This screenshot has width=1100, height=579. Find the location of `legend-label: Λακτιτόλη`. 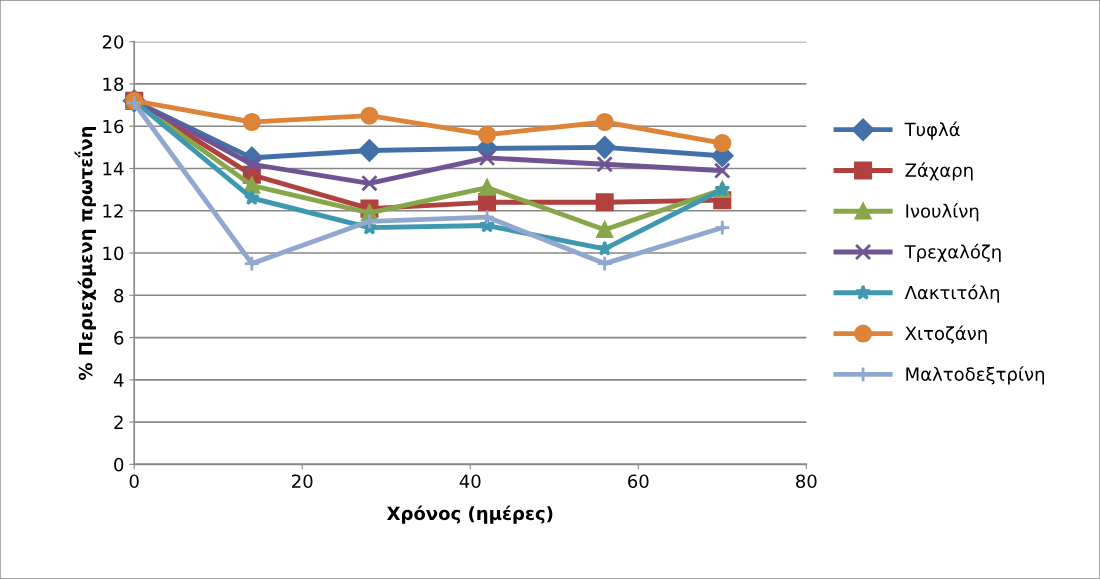

legend-label: Λακτιτόλη is located at coordinates (951, 293).